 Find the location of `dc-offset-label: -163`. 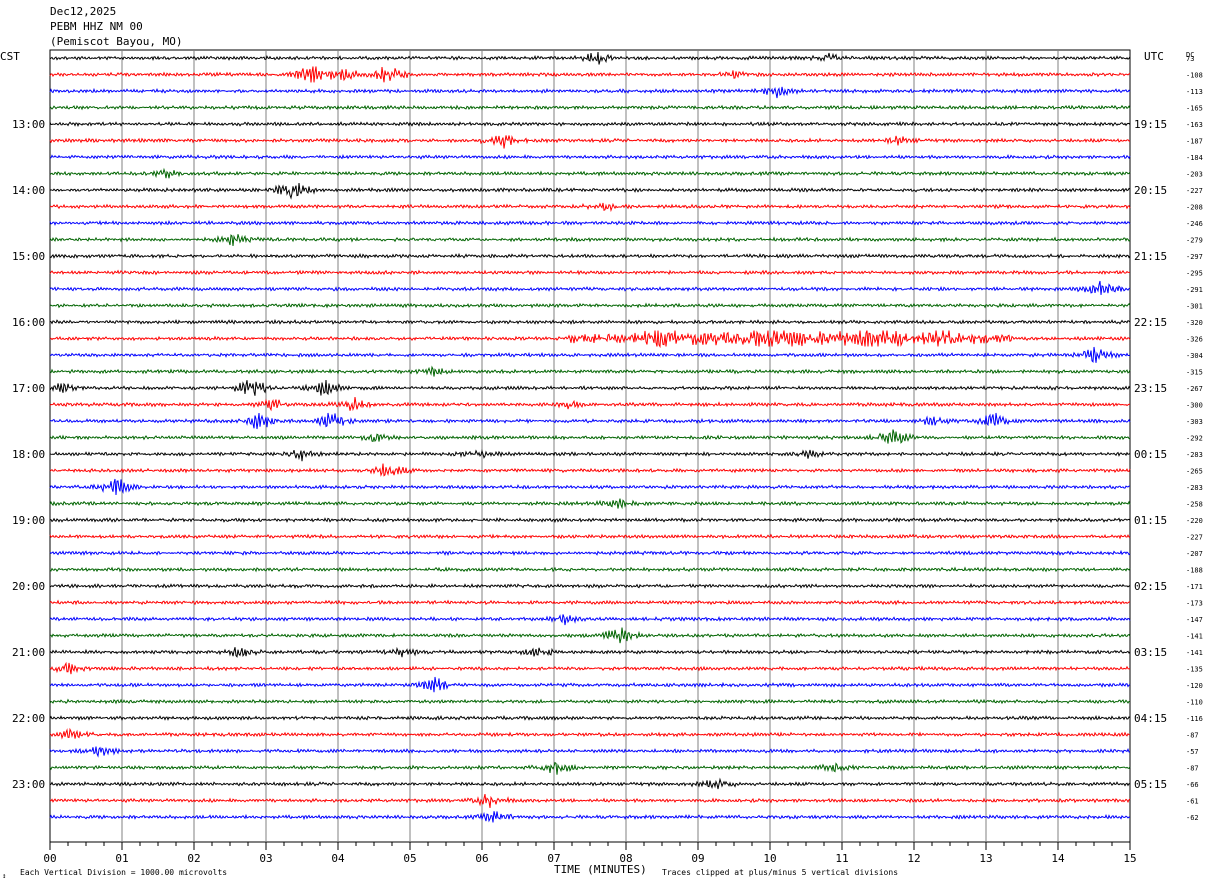

dc-offset-label: -163 is located at coordinates (1194, 125).